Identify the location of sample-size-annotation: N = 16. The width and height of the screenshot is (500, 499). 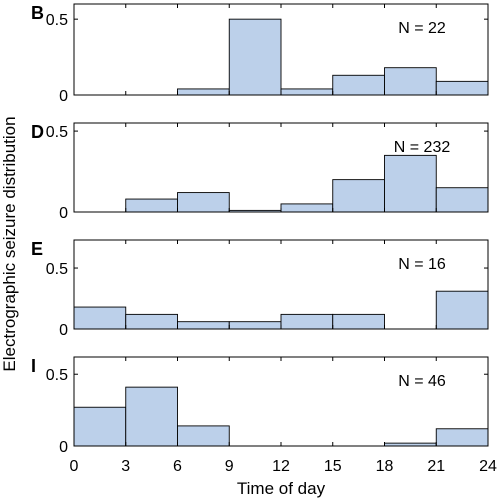
(422, 264).